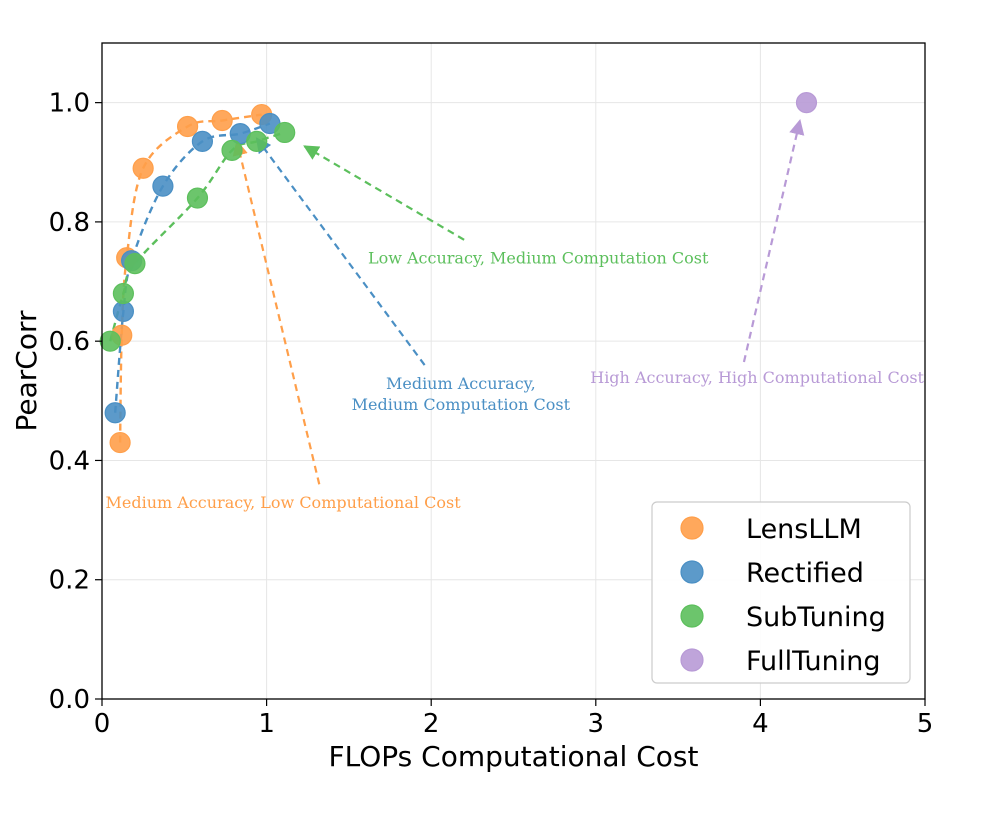  Describe the element at coordinates (461, 404) in the screenshot. I see `annotation-text: Medium Computation Cost` at that location.